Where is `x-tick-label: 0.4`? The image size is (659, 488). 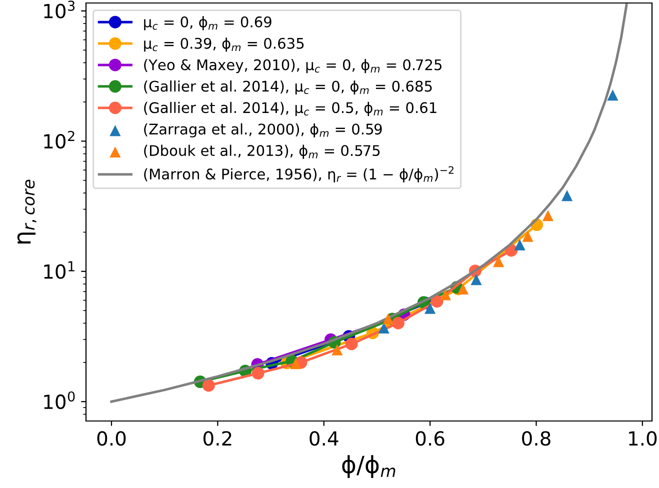
x-tick-label: 0.4 is located at coordinates (324, 438).